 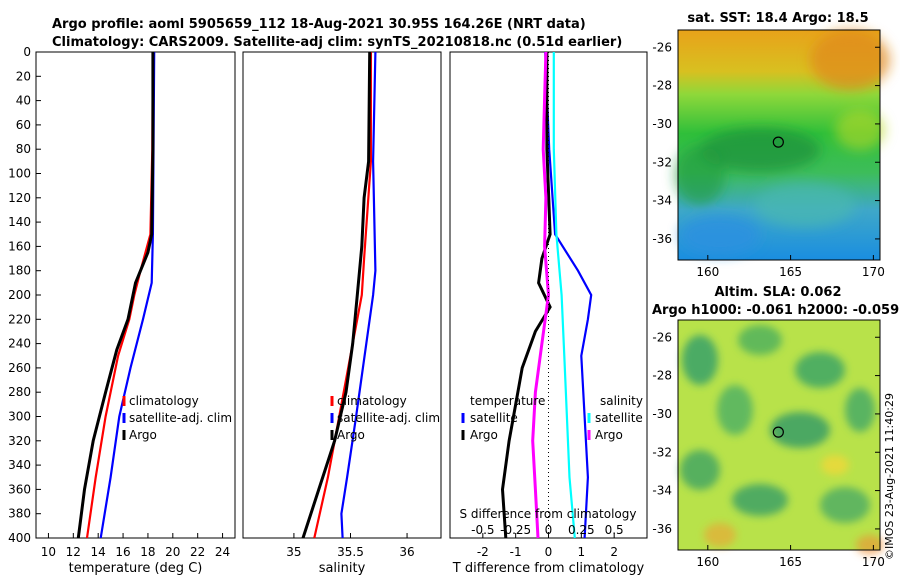 I want to click on y-tick-label: 320, so click(x=19, y=441).